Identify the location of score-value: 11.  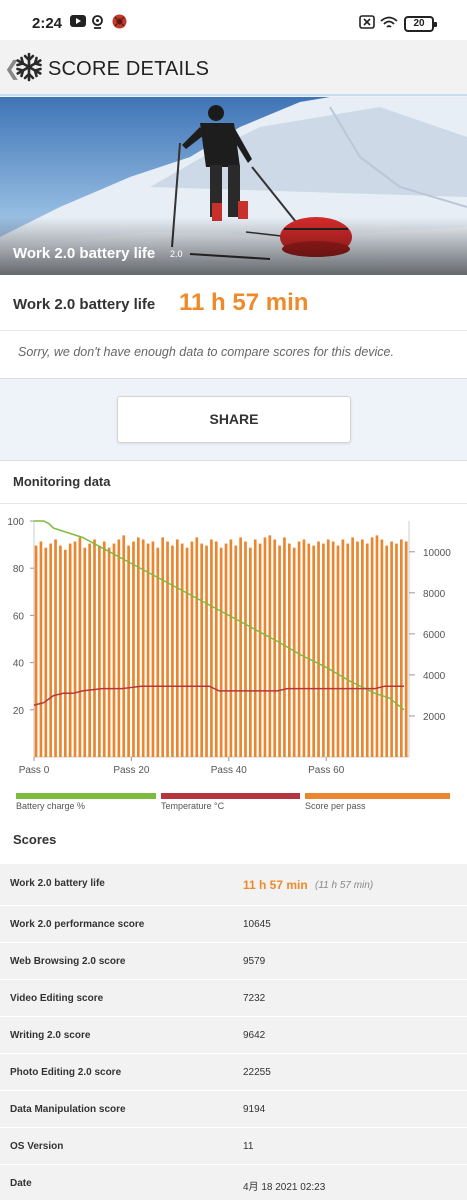
(248, 1146).